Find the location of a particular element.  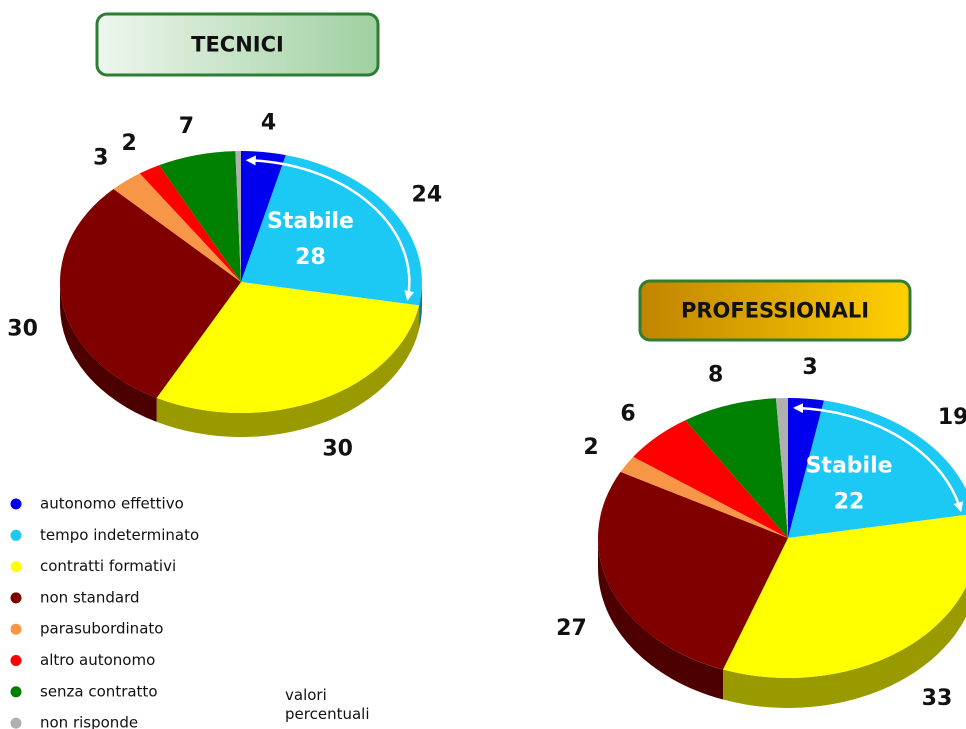

data-label: 8 is located at coordinates (715, 375).